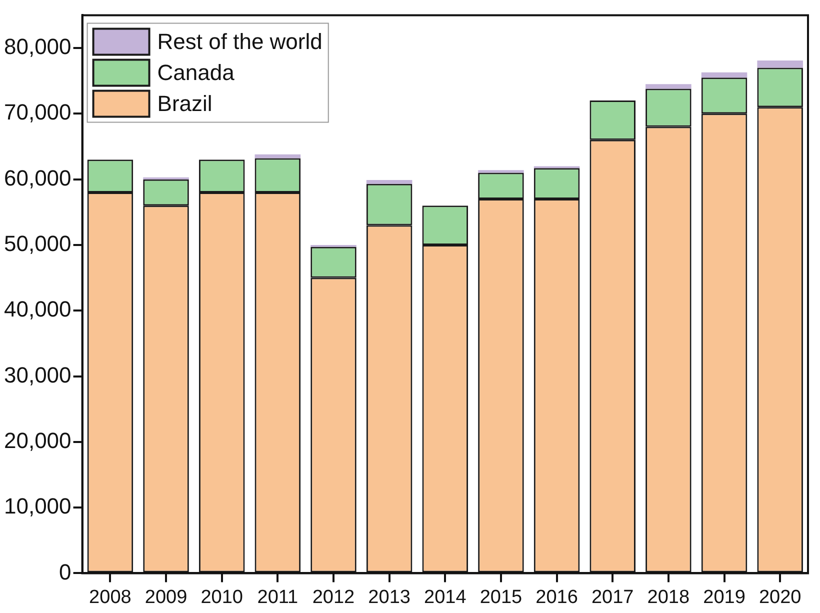  Describe the element at coordinates (38, 243) in the screenshot. I see `y-tick-label: 50,000` at that location.